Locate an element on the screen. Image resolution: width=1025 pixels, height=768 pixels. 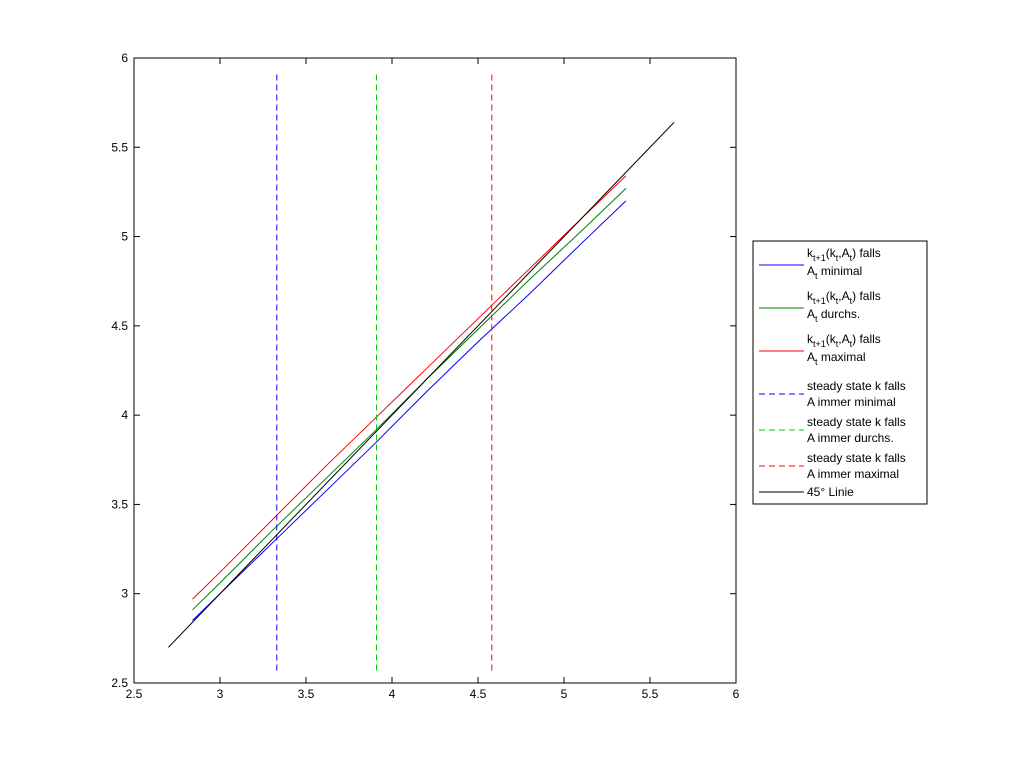
x-tick-label: 3 is located at coordinates (220, 694).